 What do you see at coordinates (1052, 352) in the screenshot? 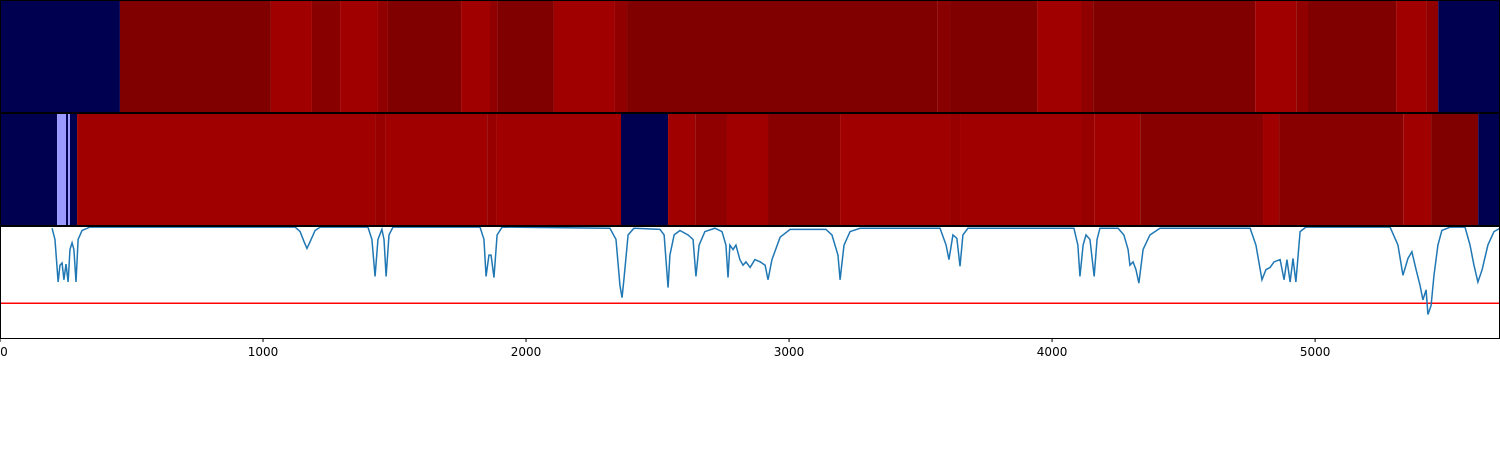
I see `x-tick-label: 4000` at bounding box center [1052, 352].